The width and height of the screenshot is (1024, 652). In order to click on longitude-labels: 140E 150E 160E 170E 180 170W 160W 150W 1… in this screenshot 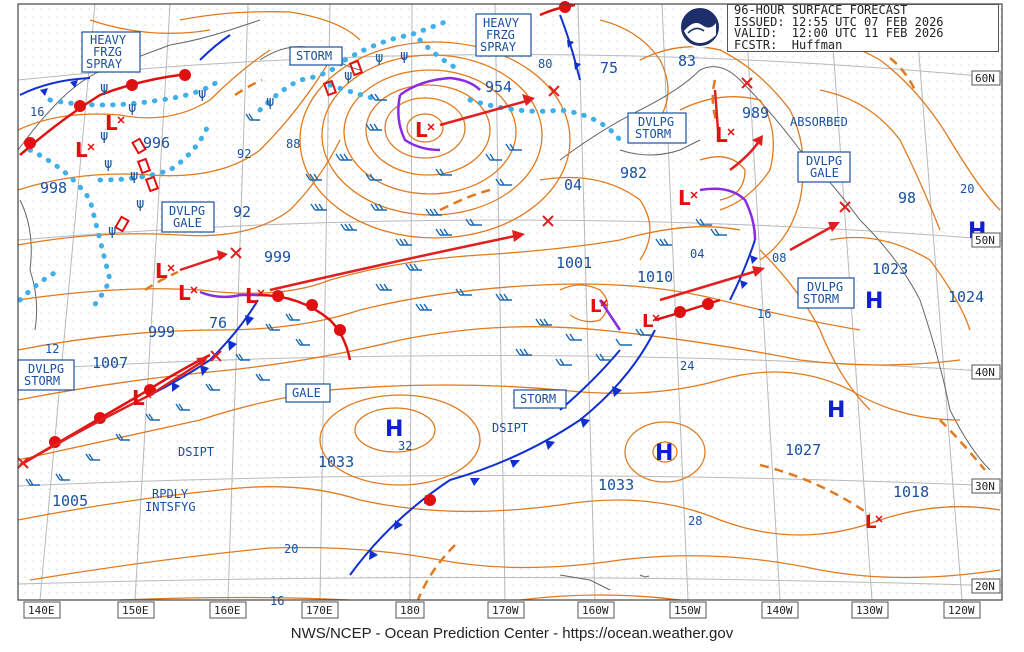, I will do `click(502, 610)`.